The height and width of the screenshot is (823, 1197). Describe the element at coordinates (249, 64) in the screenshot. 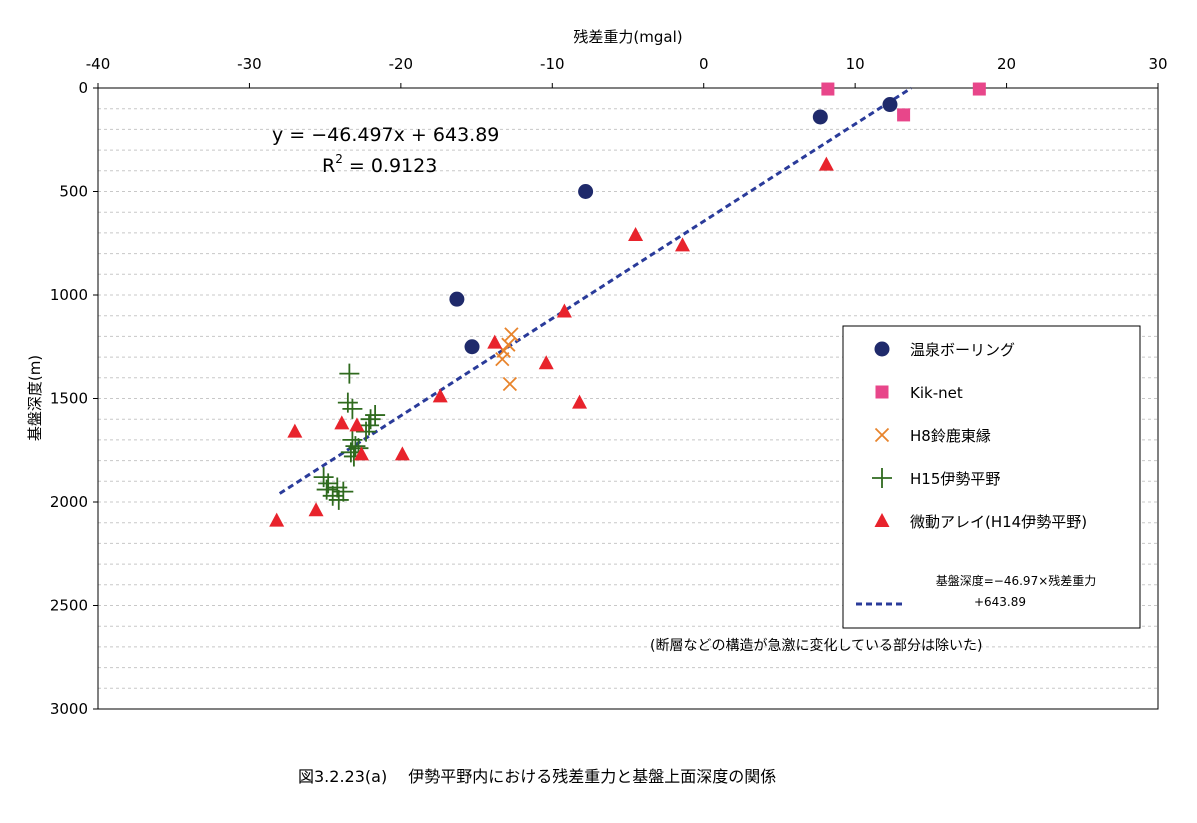

I see `x-tick-label: -30` at that location.